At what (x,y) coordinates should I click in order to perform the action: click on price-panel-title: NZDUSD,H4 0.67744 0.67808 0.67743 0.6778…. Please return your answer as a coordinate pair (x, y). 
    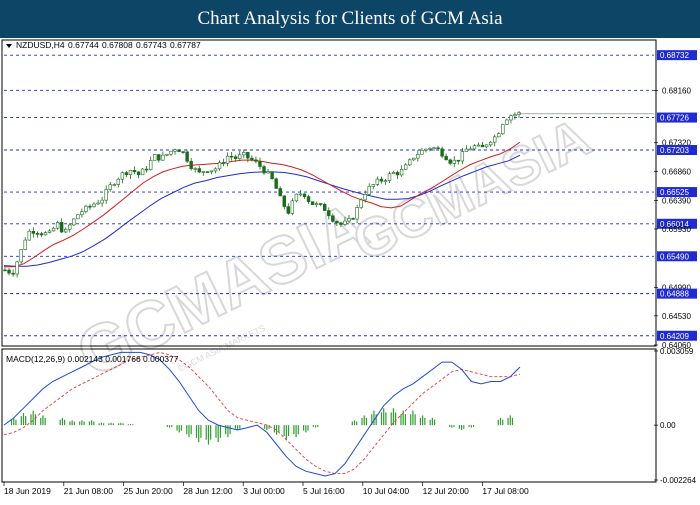
    Looking at the image, I should click on (103, 45).